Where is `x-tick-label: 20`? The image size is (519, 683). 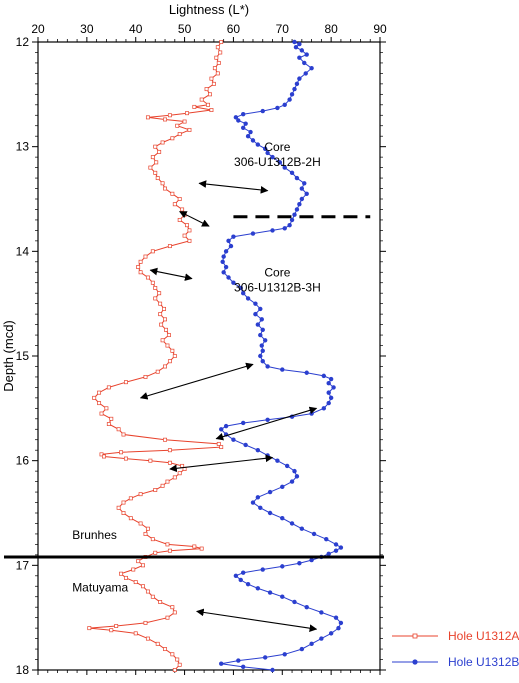 x-tick-label: 20 is located at coordinates (38, 29).